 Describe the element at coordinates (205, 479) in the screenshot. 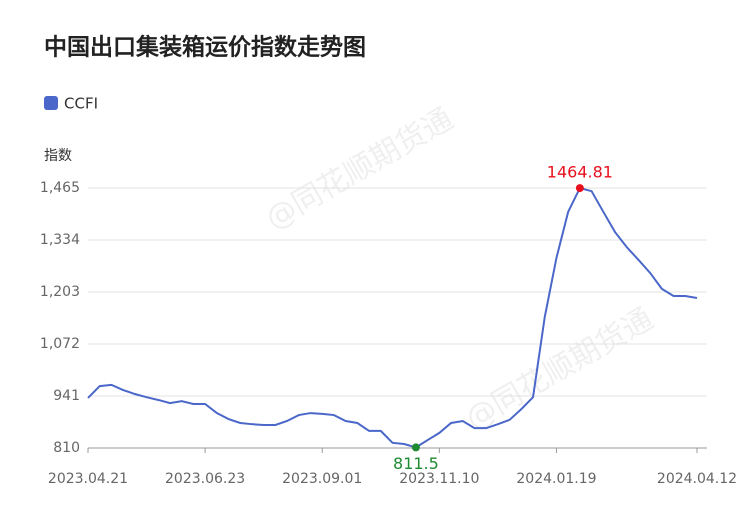

I see `x-tick-label: 2023.06.23` at that location.